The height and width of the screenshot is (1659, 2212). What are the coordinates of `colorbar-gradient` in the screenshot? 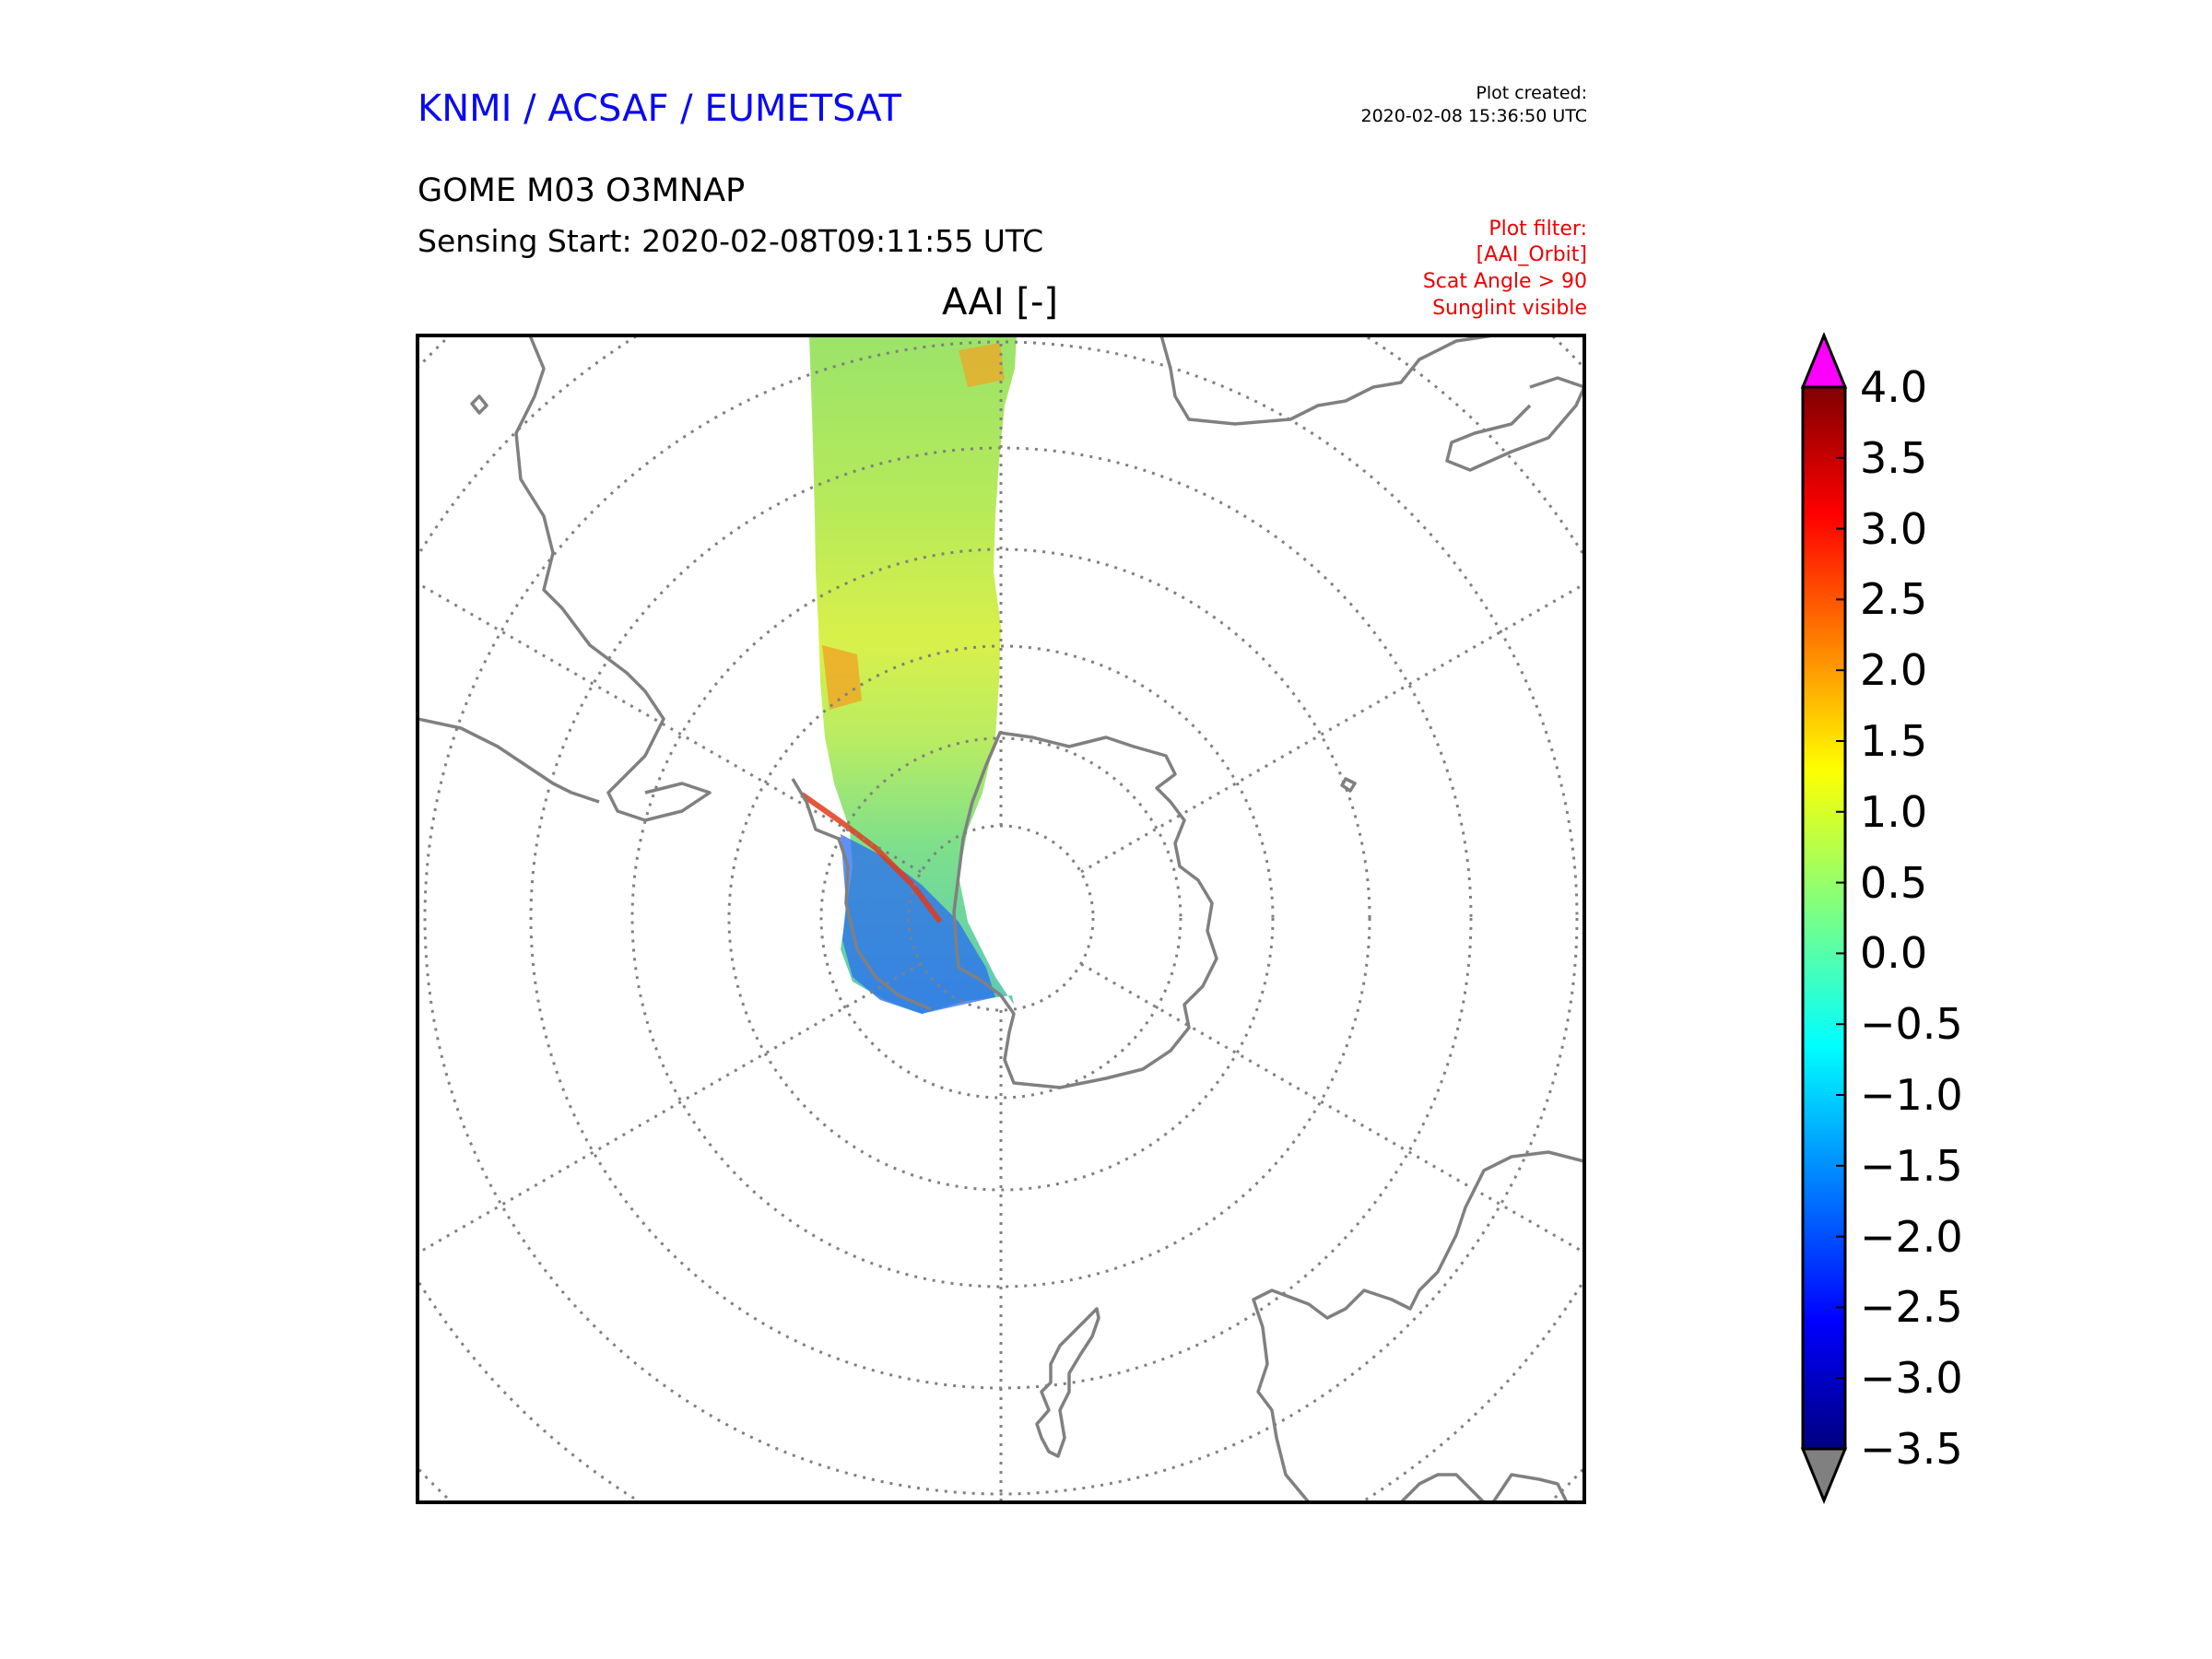 It's located at (1824, 918).